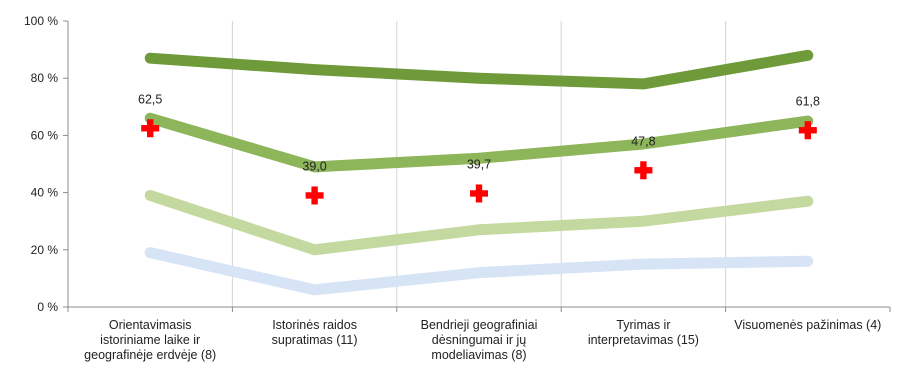  What do you see at coordinates (41, 21) in the screenshot?
I see `y-tick-label: 100 %` at bounding box center [41, 21].